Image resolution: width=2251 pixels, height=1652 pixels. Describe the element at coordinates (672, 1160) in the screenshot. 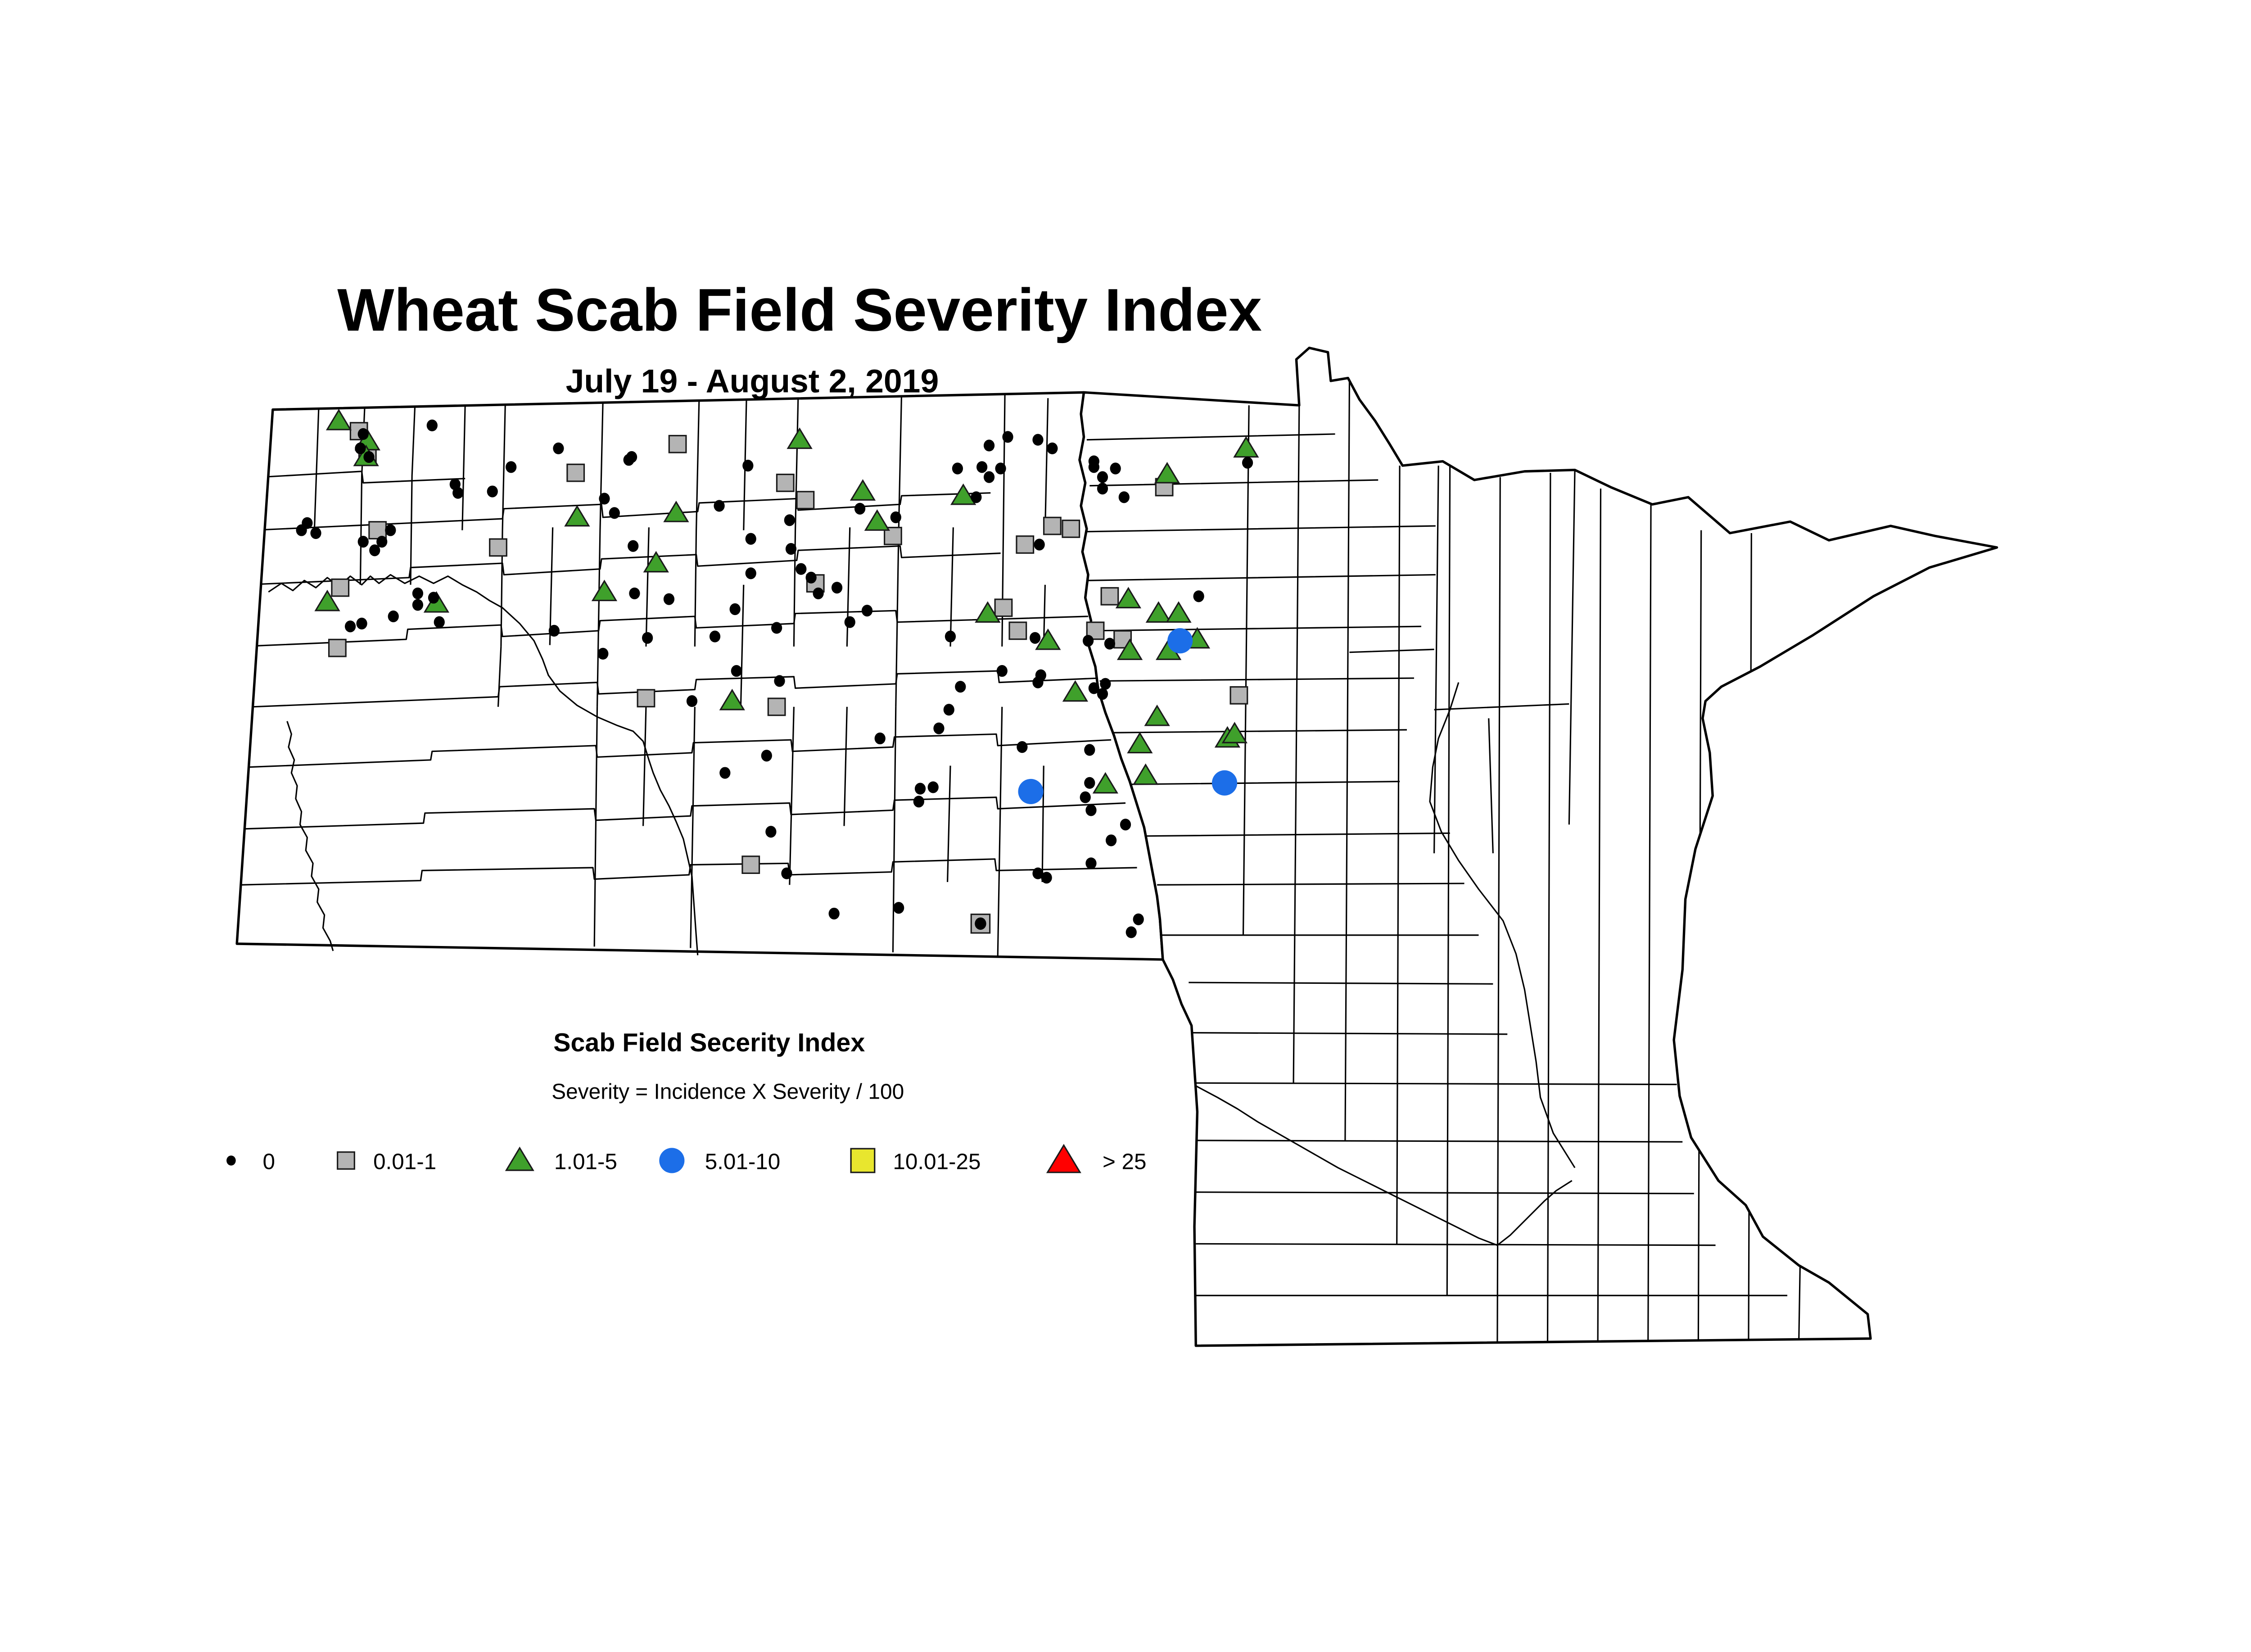

I see `legend-symbol-circle` at that location.